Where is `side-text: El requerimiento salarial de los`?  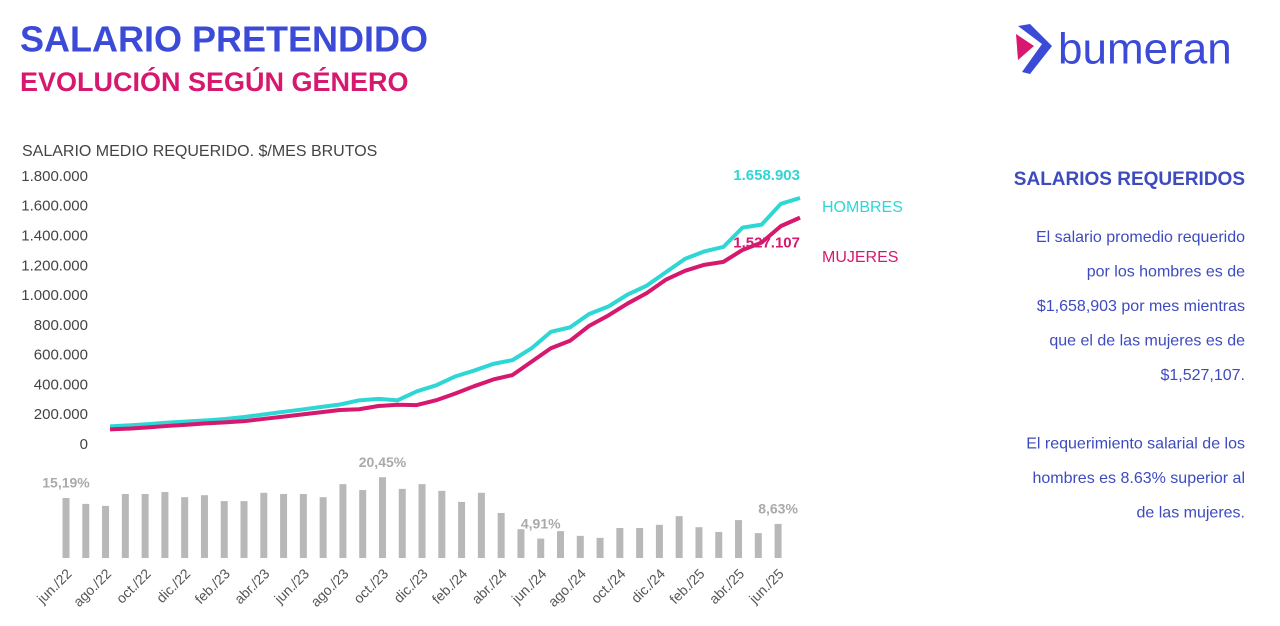
side-text: El requerimiento salarial de los is located at coordinates (1135, 444).